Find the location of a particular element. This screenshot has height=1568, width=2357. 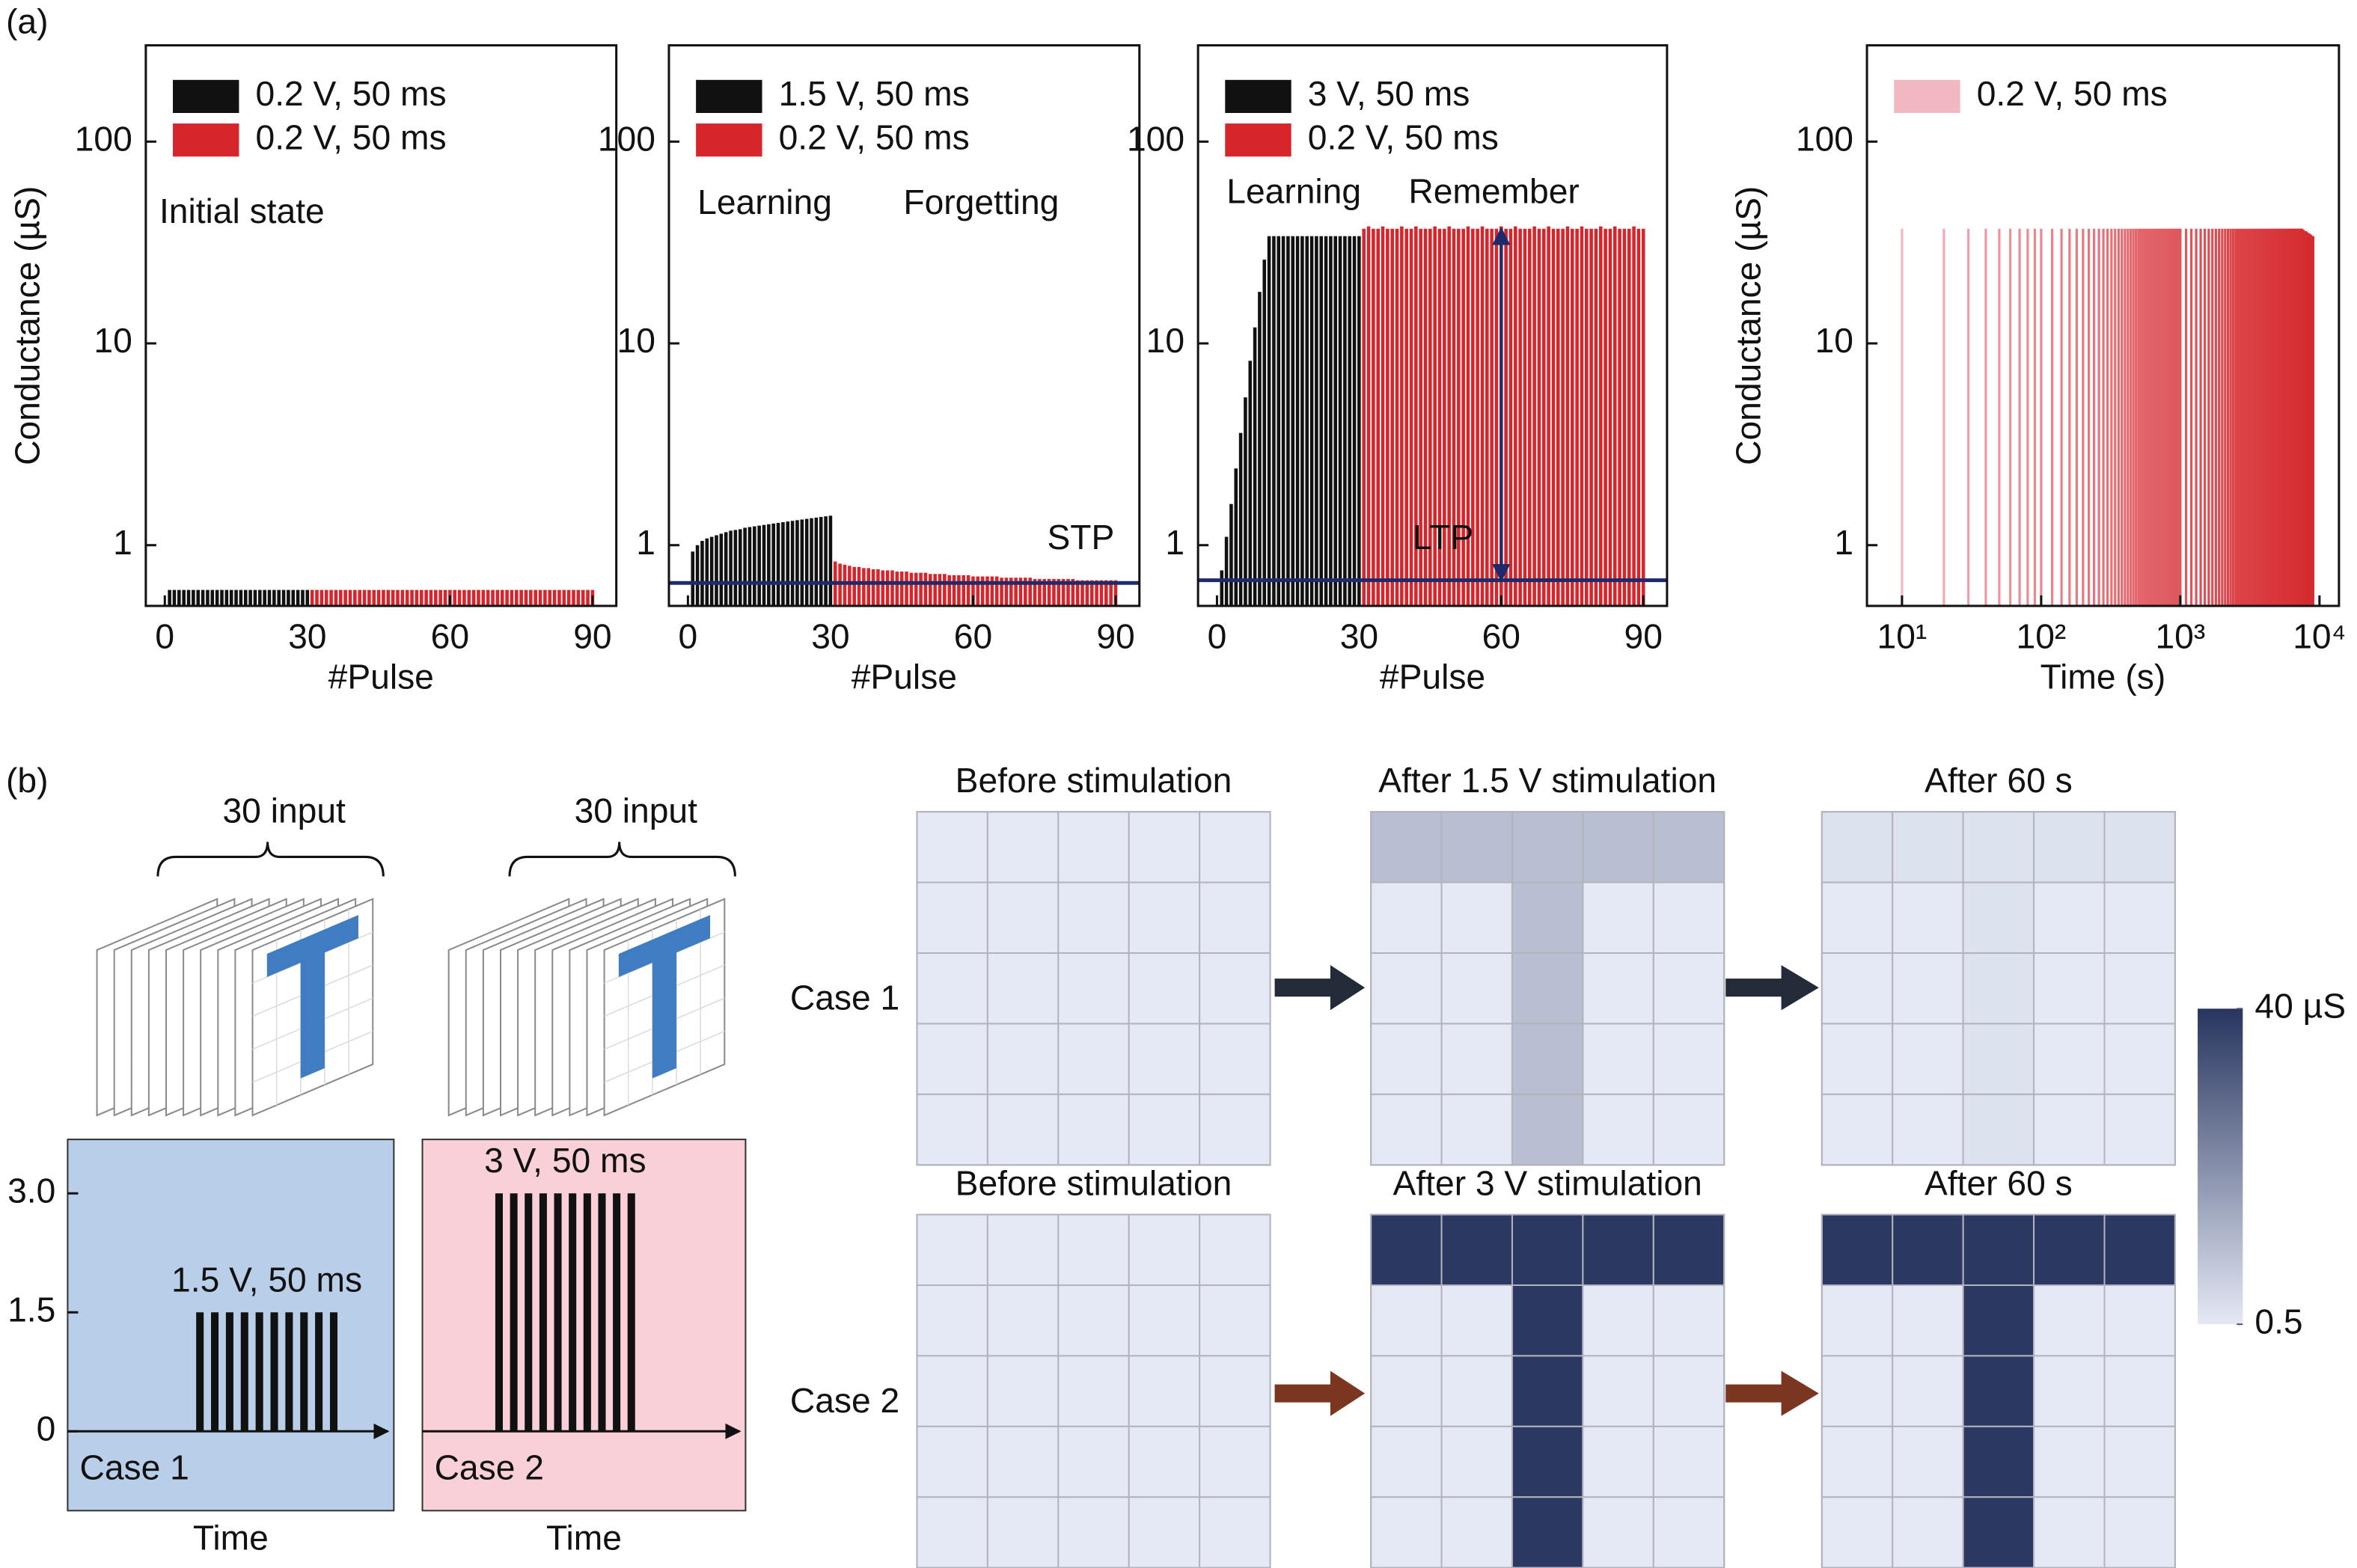

colorbar-tick-label: 40 µS is located at coordinates (2300, 1007).